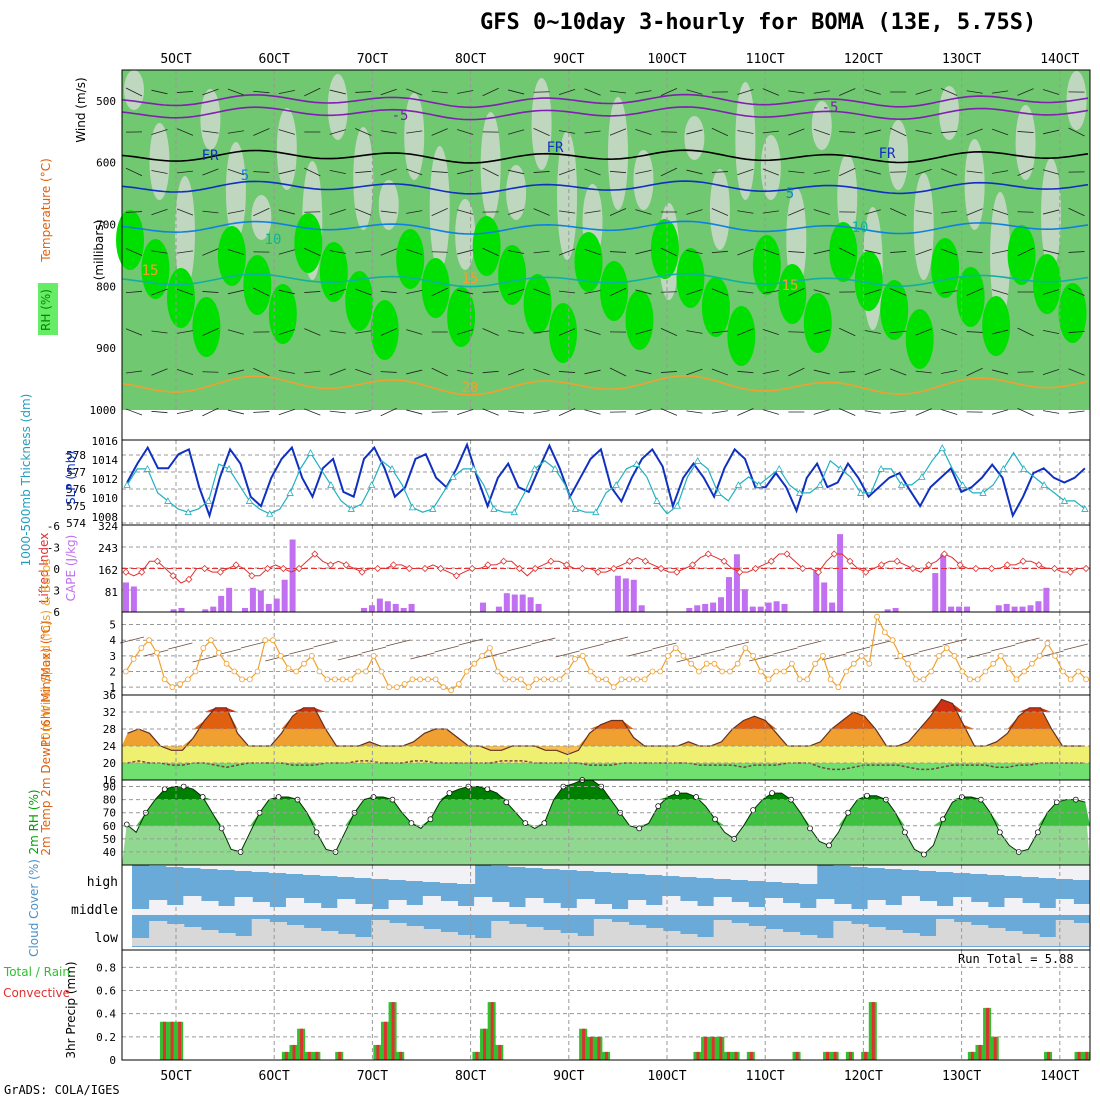 This screenshot has width=1100, height=1100. Describe the element at coordinates (606, 480) in the screenshot. I see `thickness-line` at that location.